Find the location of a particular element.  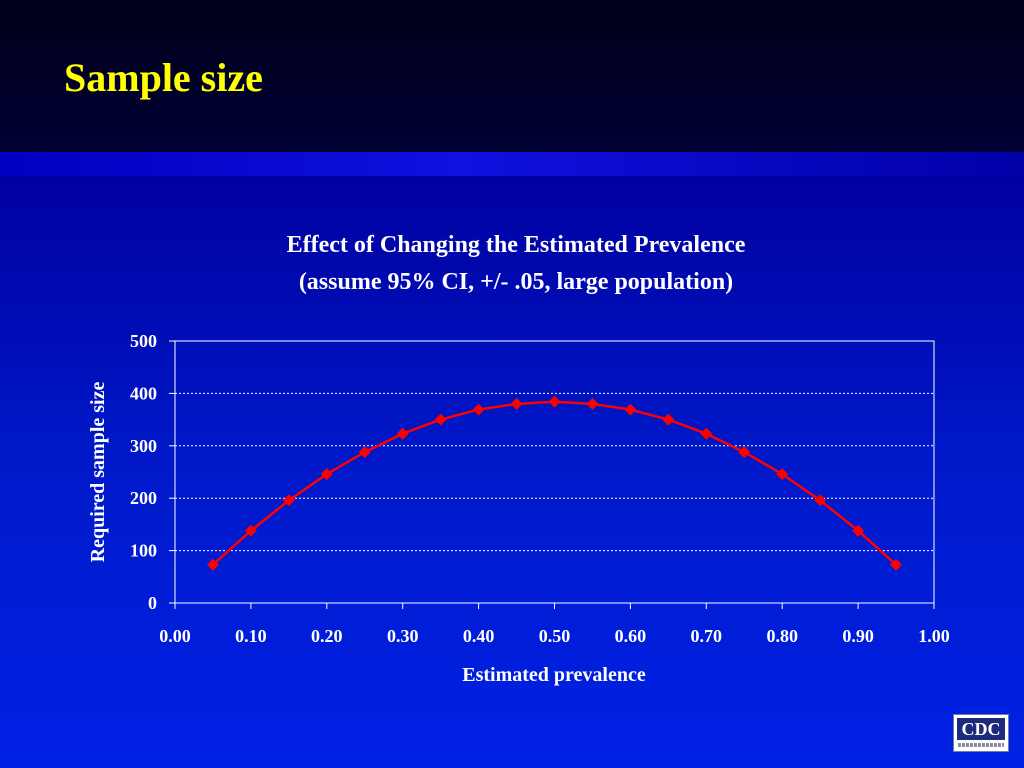

cdc-logo-text: CDC is located at coordinates (981, 729).